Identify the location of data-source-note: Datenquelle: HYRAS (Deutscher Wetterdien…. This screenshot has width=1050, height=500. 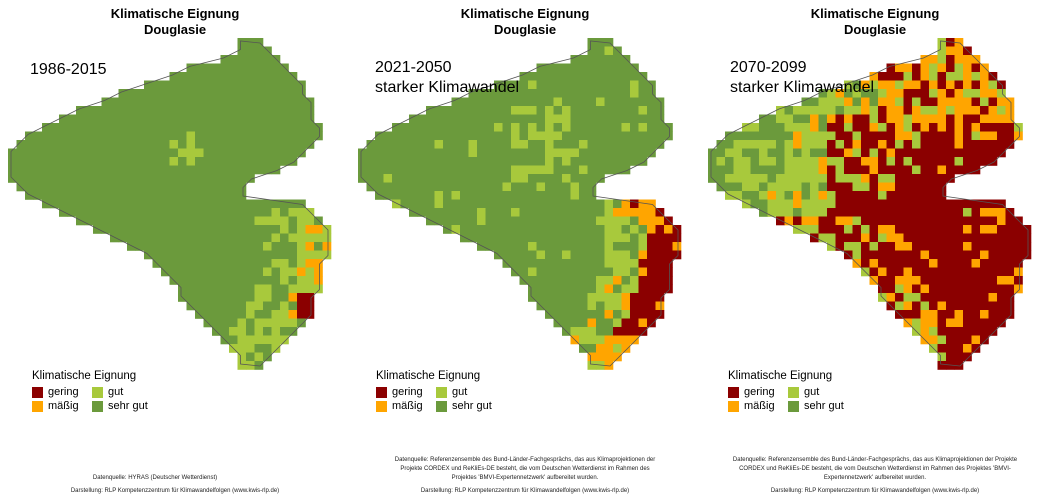
(155, 478).